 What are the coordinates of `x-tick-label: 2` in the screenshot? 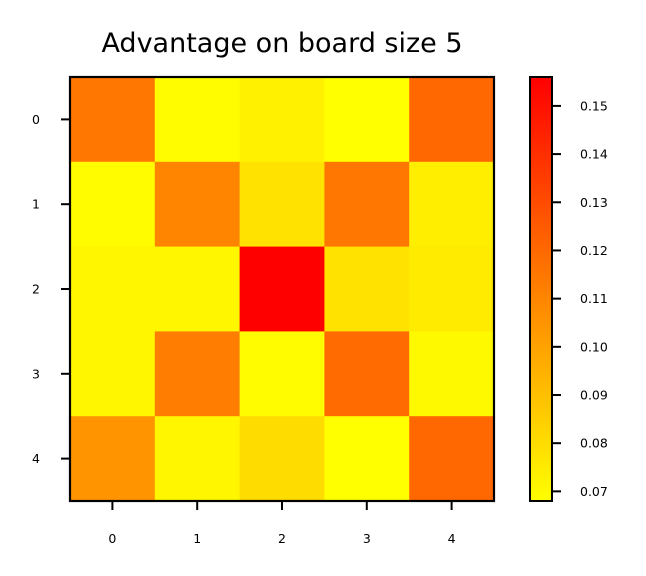 It's located at (282, 538).